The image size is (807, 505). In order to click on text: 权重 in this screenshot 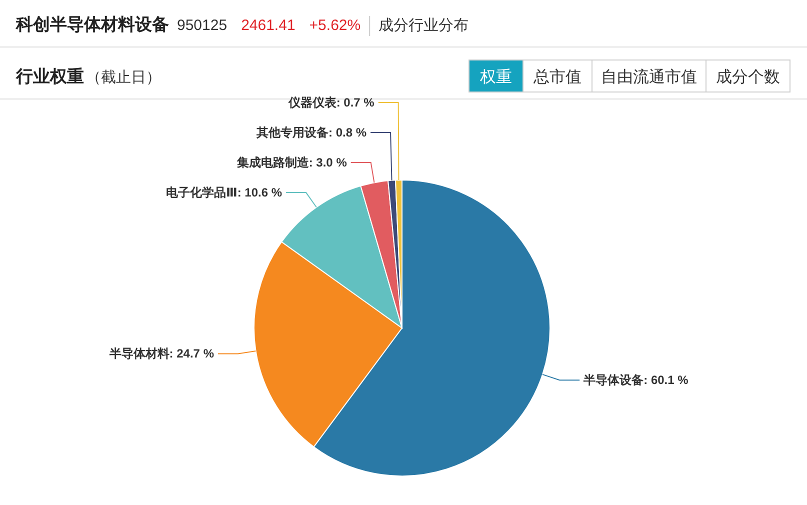, I will do `click(495, 77)`.